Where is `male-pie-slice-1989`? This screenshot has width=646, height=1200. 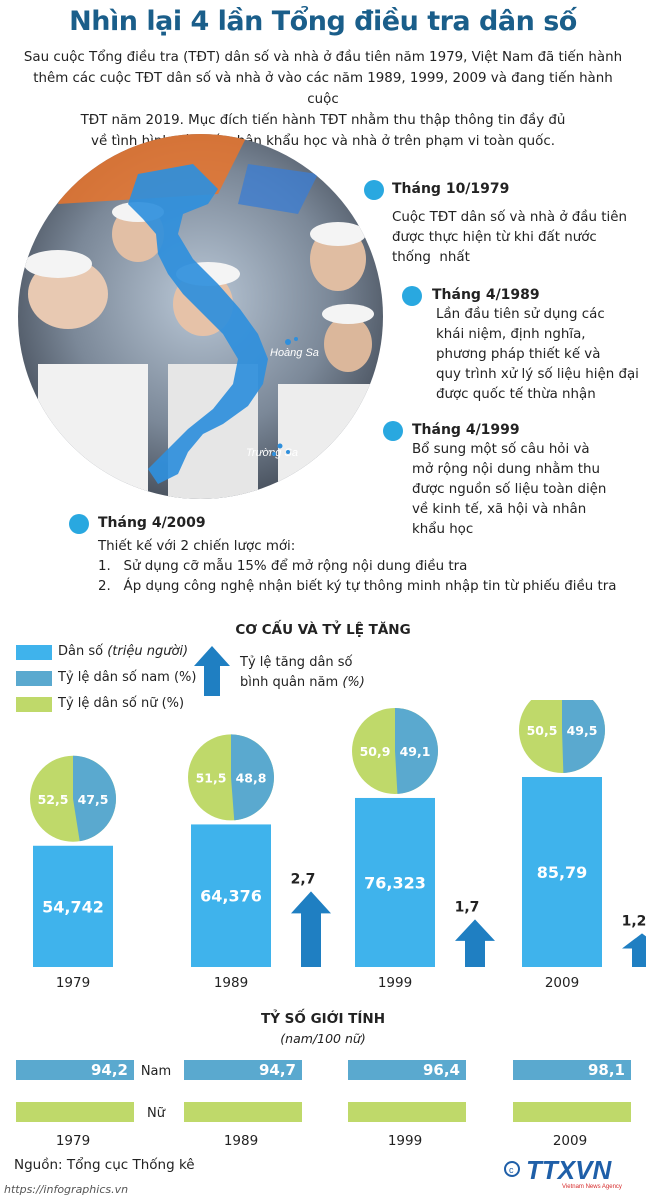
male-pie-slice-1989 is located at coordinates (253, 777).